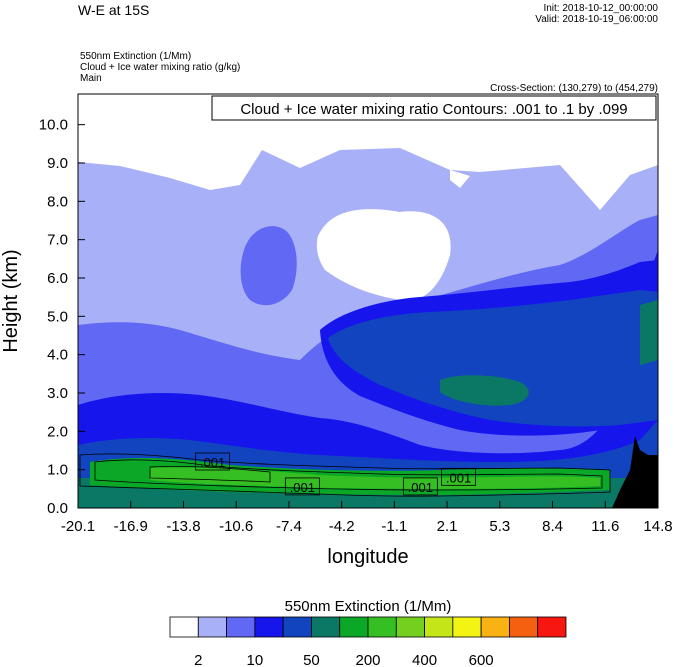 The width and height of the screenshot is (674, 667). What do you see at coordinates (136, 56) in the screenshot?
I see `field-label-extinction: 550nm Extinction (1/Mm)` at bounding box center [136, 56].